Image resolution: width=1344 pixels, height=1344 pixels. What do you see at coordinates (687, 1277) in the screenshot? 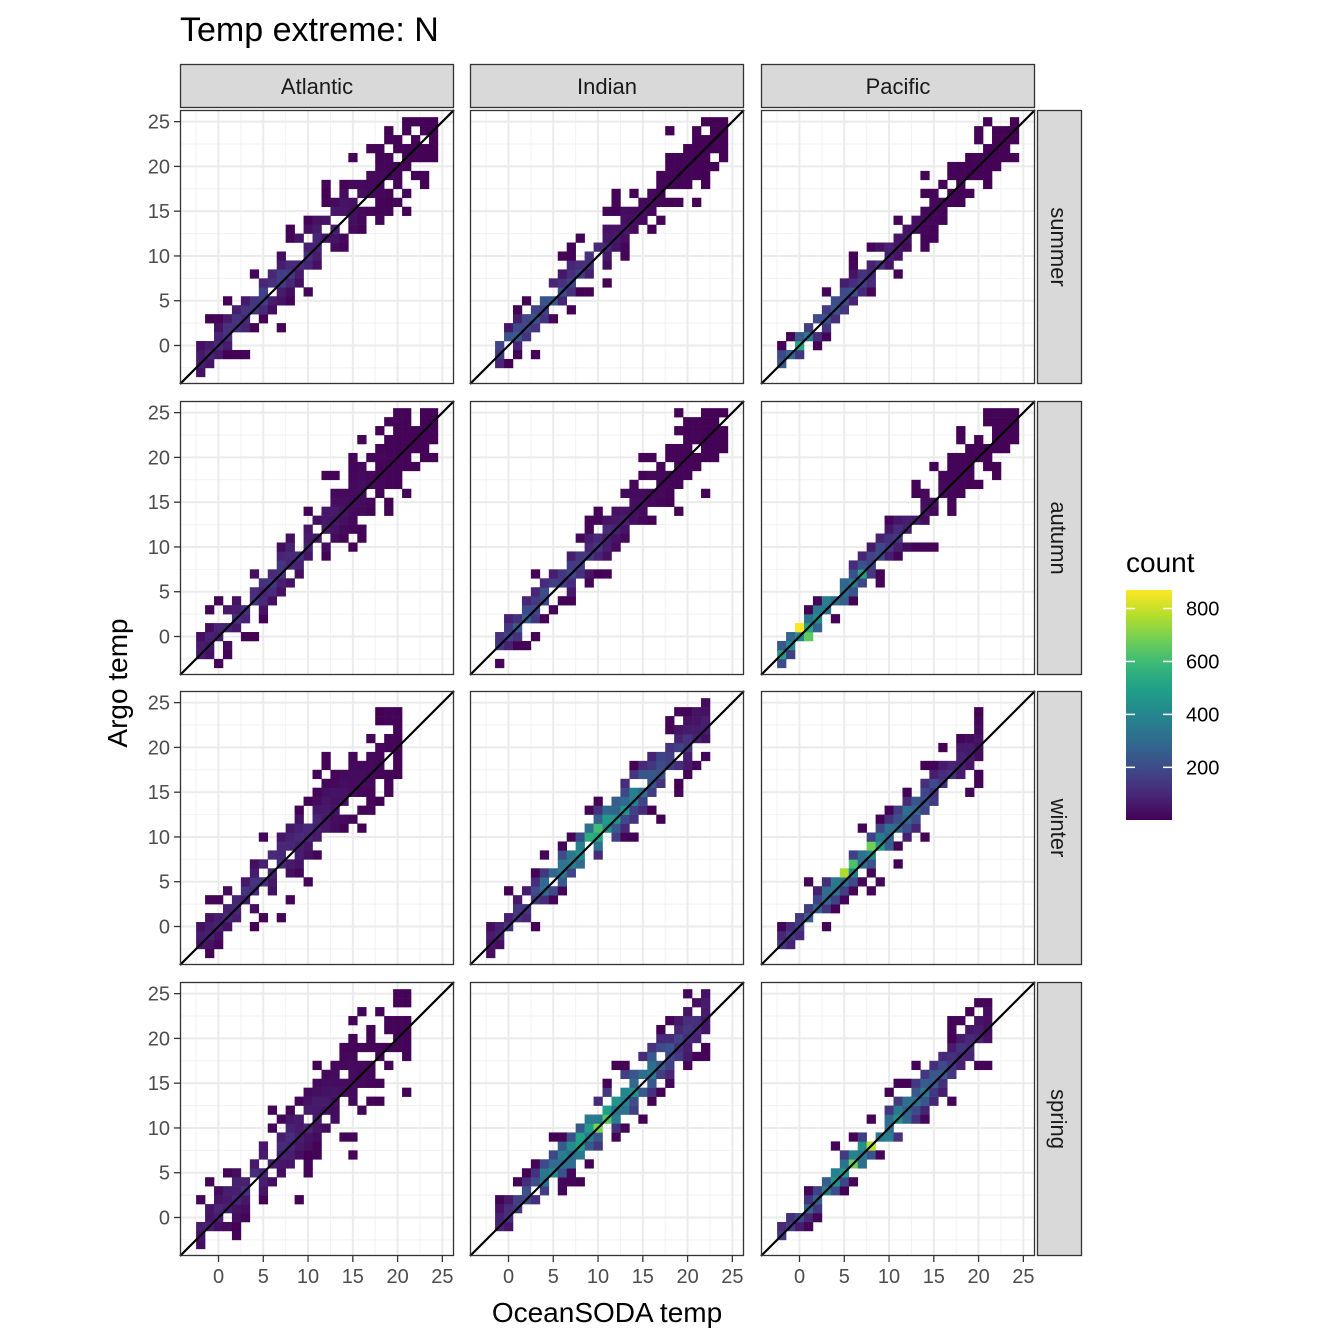
I see `x-tick-label: 20` at bounding box center [687, 1277].